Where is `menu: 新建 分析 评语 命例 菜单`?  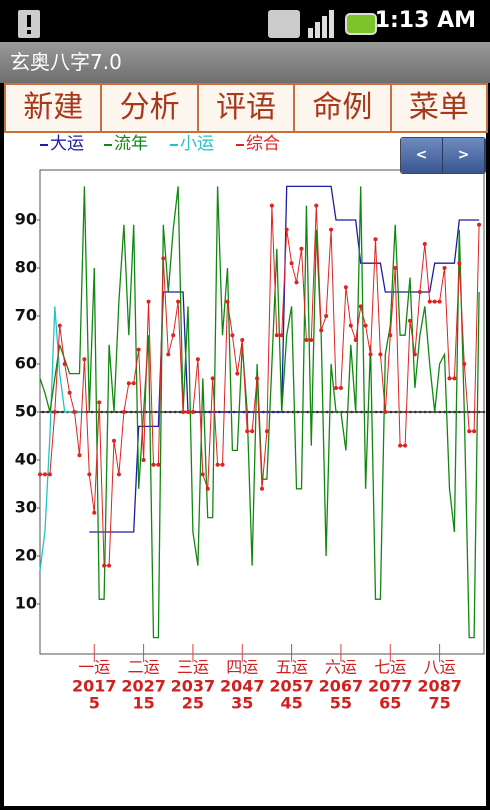
menu: 新建 分析 评语 命例 菜单 is located at coordinates (246, 108).